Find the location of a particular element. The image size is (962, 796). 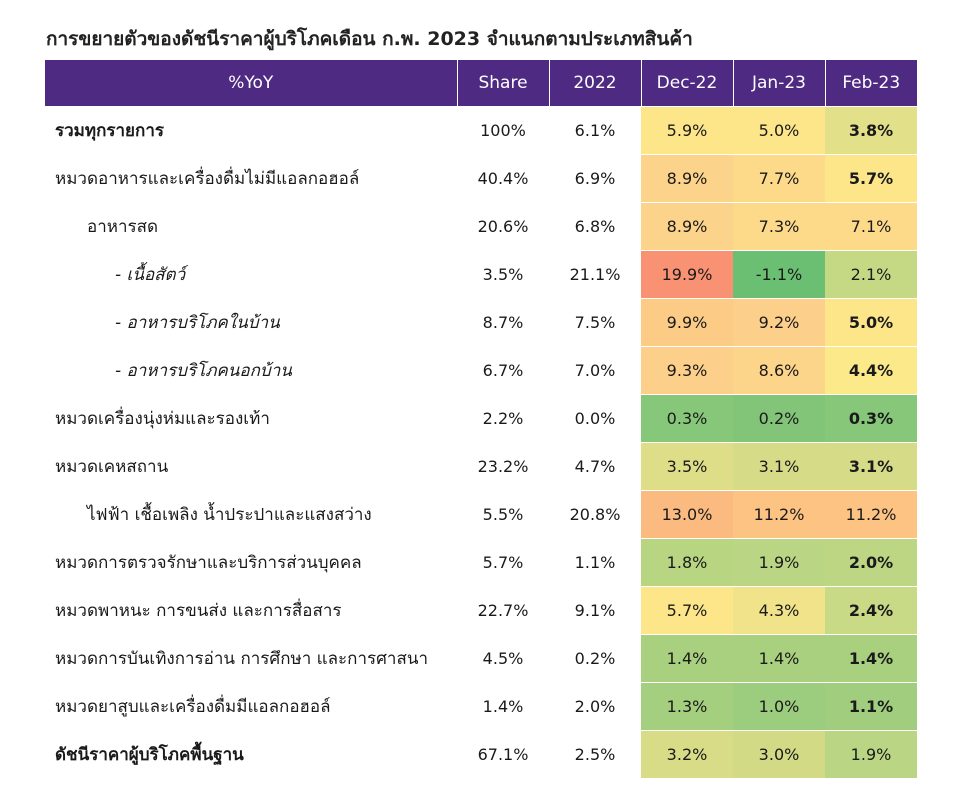

share-cell: 22.7% is located at coordinates (503, 610).